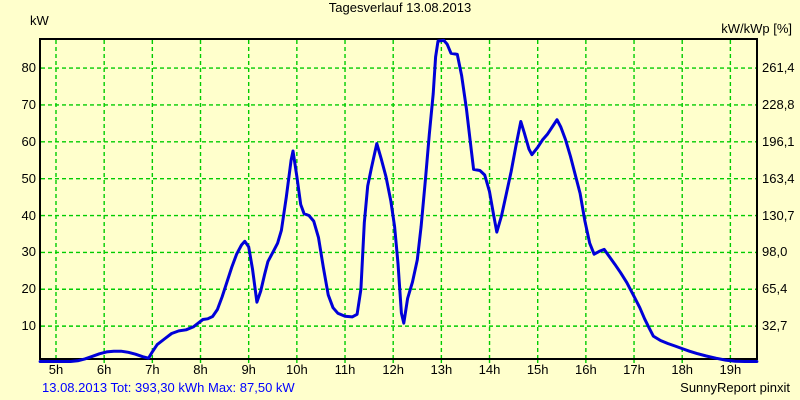 The image size is (800, 400). I want to click on y-axis-tick-right: 163,4, so click(778, 178).